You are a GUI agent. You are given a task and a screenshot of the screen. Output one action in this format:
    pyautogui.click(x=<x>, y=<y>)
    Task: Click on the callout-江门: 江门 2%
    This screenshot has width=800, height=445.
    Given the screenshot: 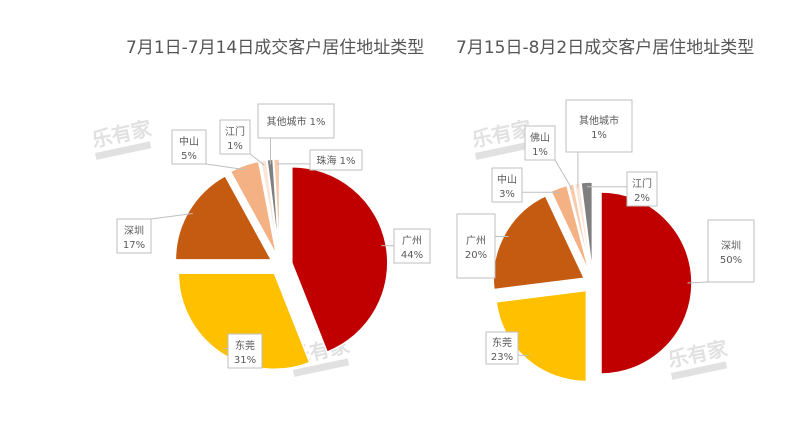 What is the action you would take?
    pyautogui.click(x=642, y=189)
    